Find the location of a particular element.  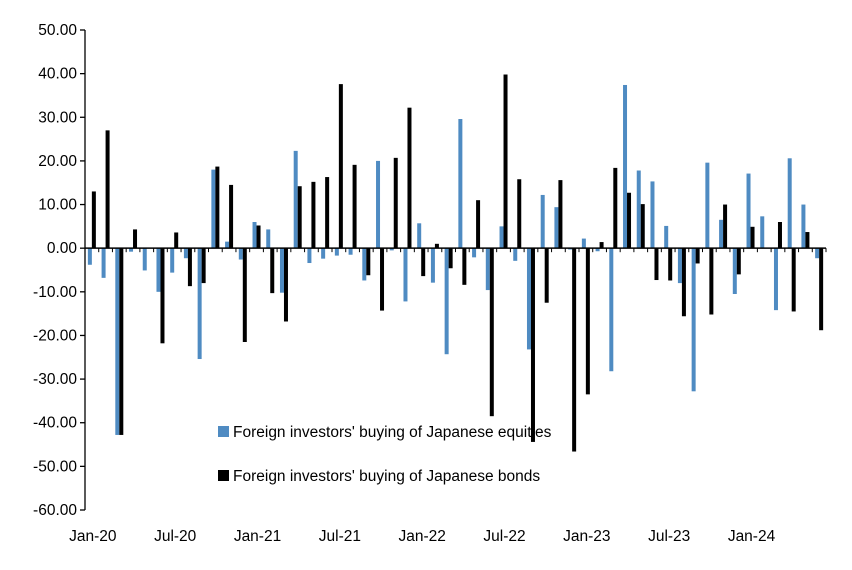

x-tick-label: Jan-21 is located at coordinates (257, 536).